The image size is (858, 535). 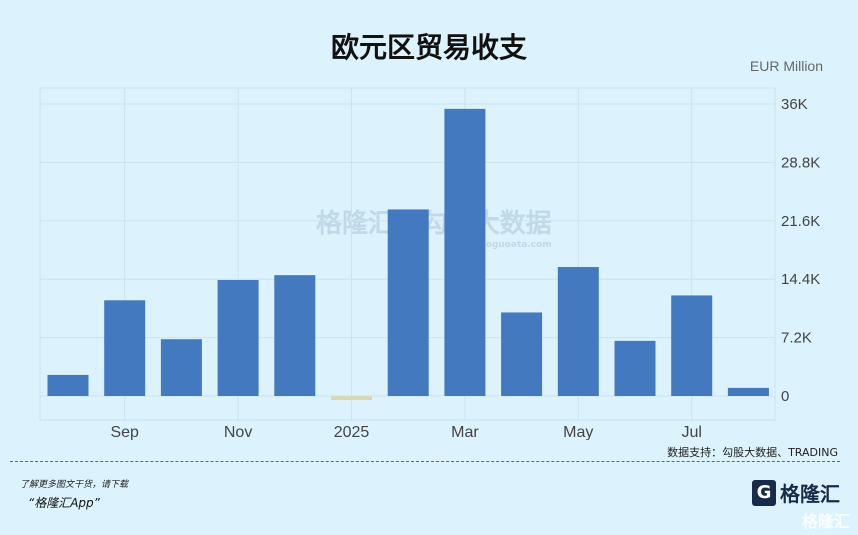 What do you see at coordinates (800, 162) in the screenshot?
I see `y-tick-label: 28.8K` at bounding box center [800, 162].